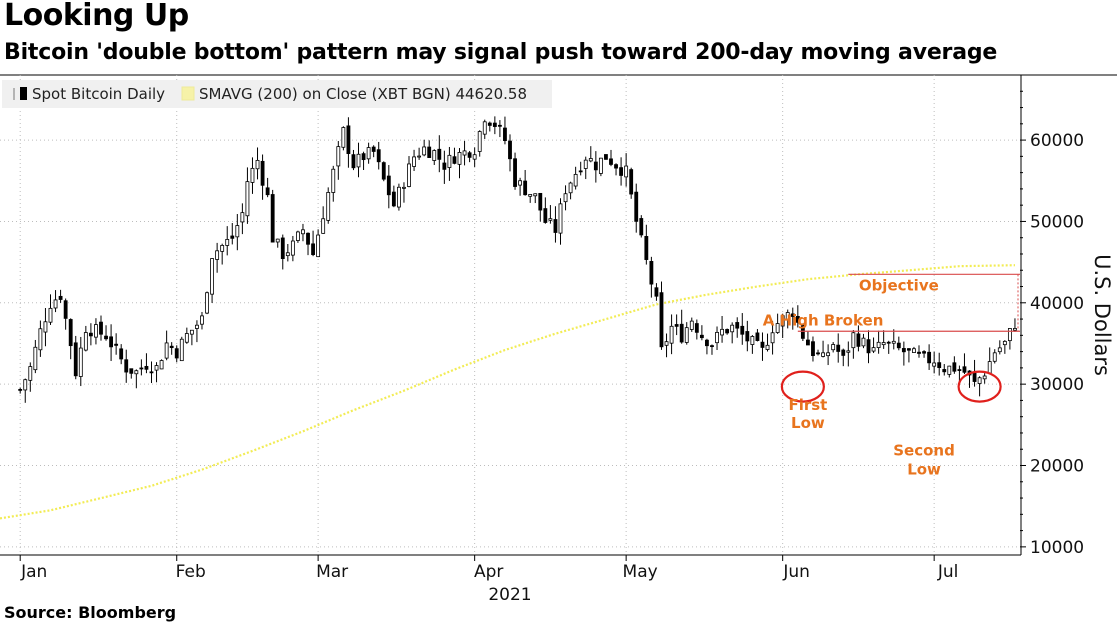 This screenshot has height=623, width=1117. Describe the element at coordinates (891, 386) in the screenshot. I see `marker-layer` at that location.